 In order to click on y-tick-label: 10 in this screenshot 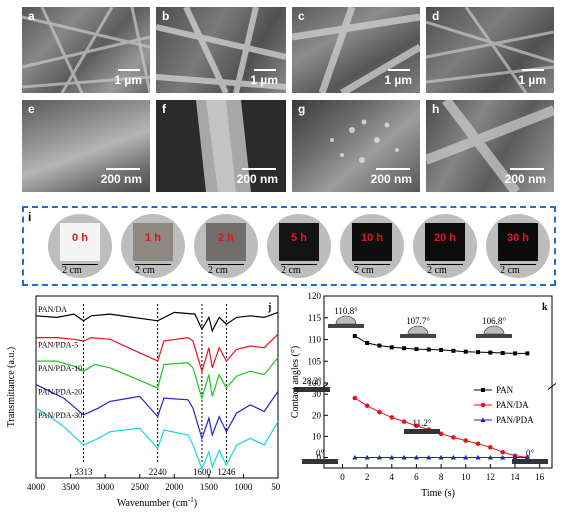, I will do `click(317, 436)`.